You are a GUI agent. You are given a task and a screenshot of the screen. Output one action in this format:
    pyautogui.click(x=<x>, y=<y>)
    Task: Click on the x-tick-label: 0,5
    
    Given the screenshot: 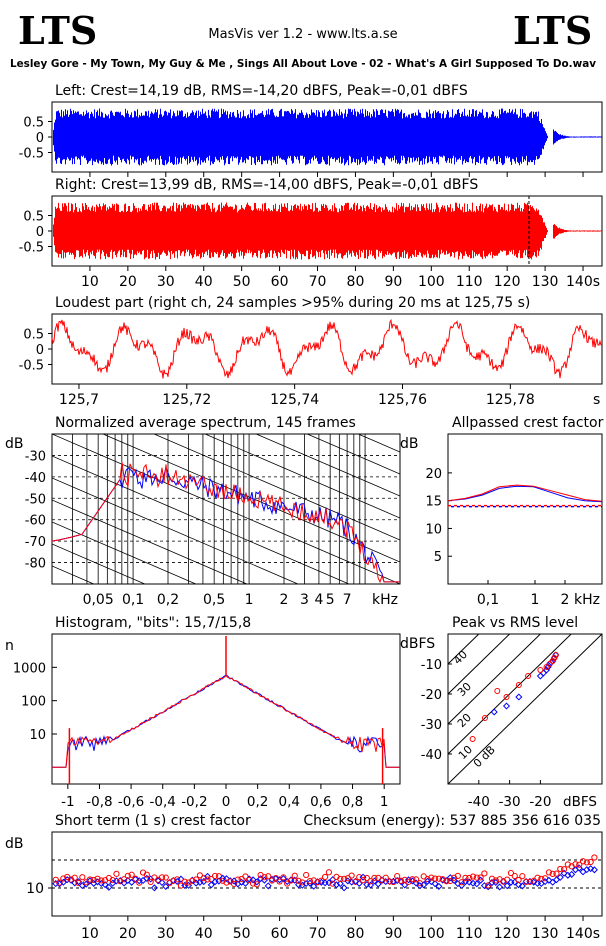 What is the action you would take?
    pyautogui.click(x=214, y=600)
    